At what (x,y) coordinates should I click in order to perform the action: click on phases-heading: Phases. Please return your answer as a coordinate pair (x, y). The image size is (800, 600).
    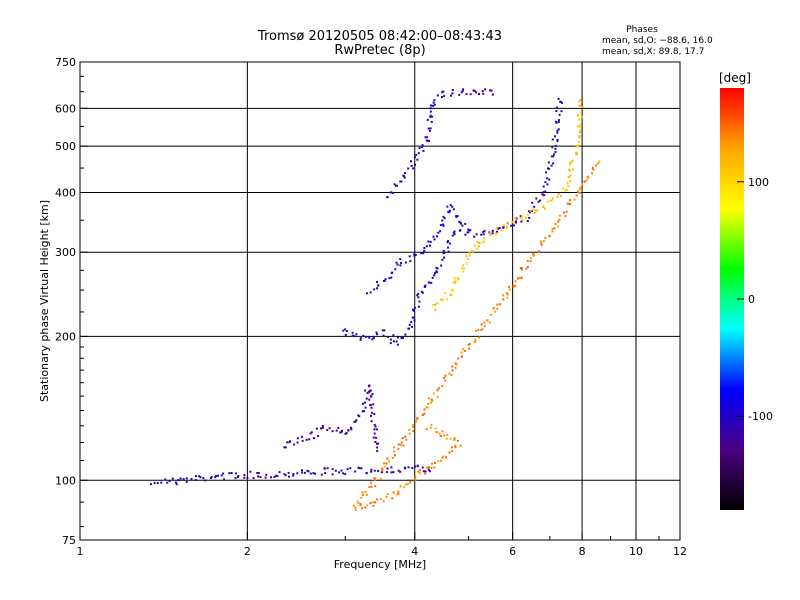
    Looking at the image, I should click on (642, 30).